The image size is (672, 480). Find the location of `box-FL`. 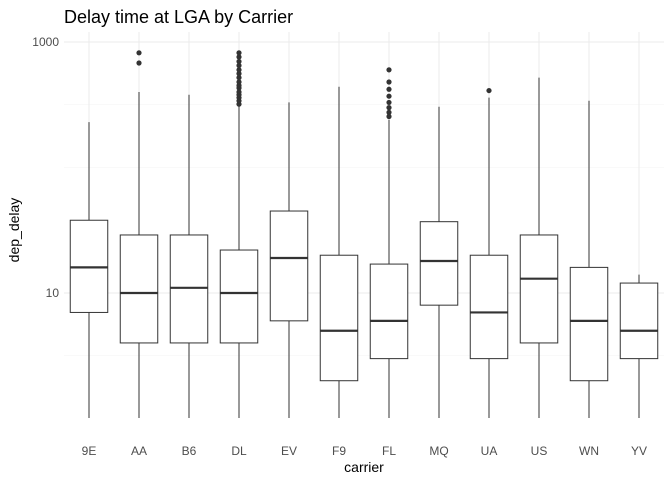

box-FL is located at coordinates (389, 242).